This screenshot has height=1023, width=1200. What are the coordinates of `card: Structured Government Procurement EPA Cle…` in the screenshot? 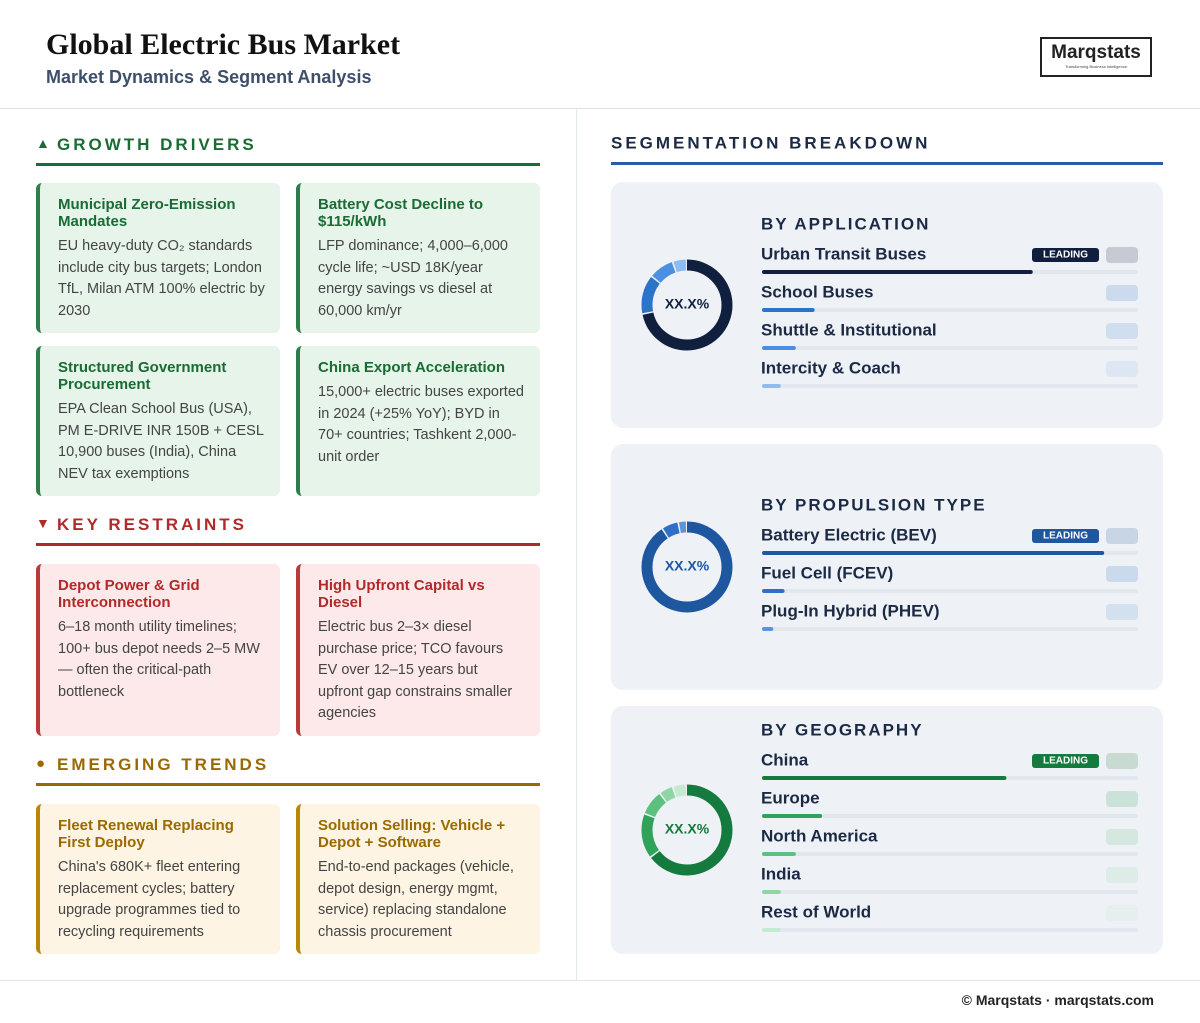 It's located at (158, 421).